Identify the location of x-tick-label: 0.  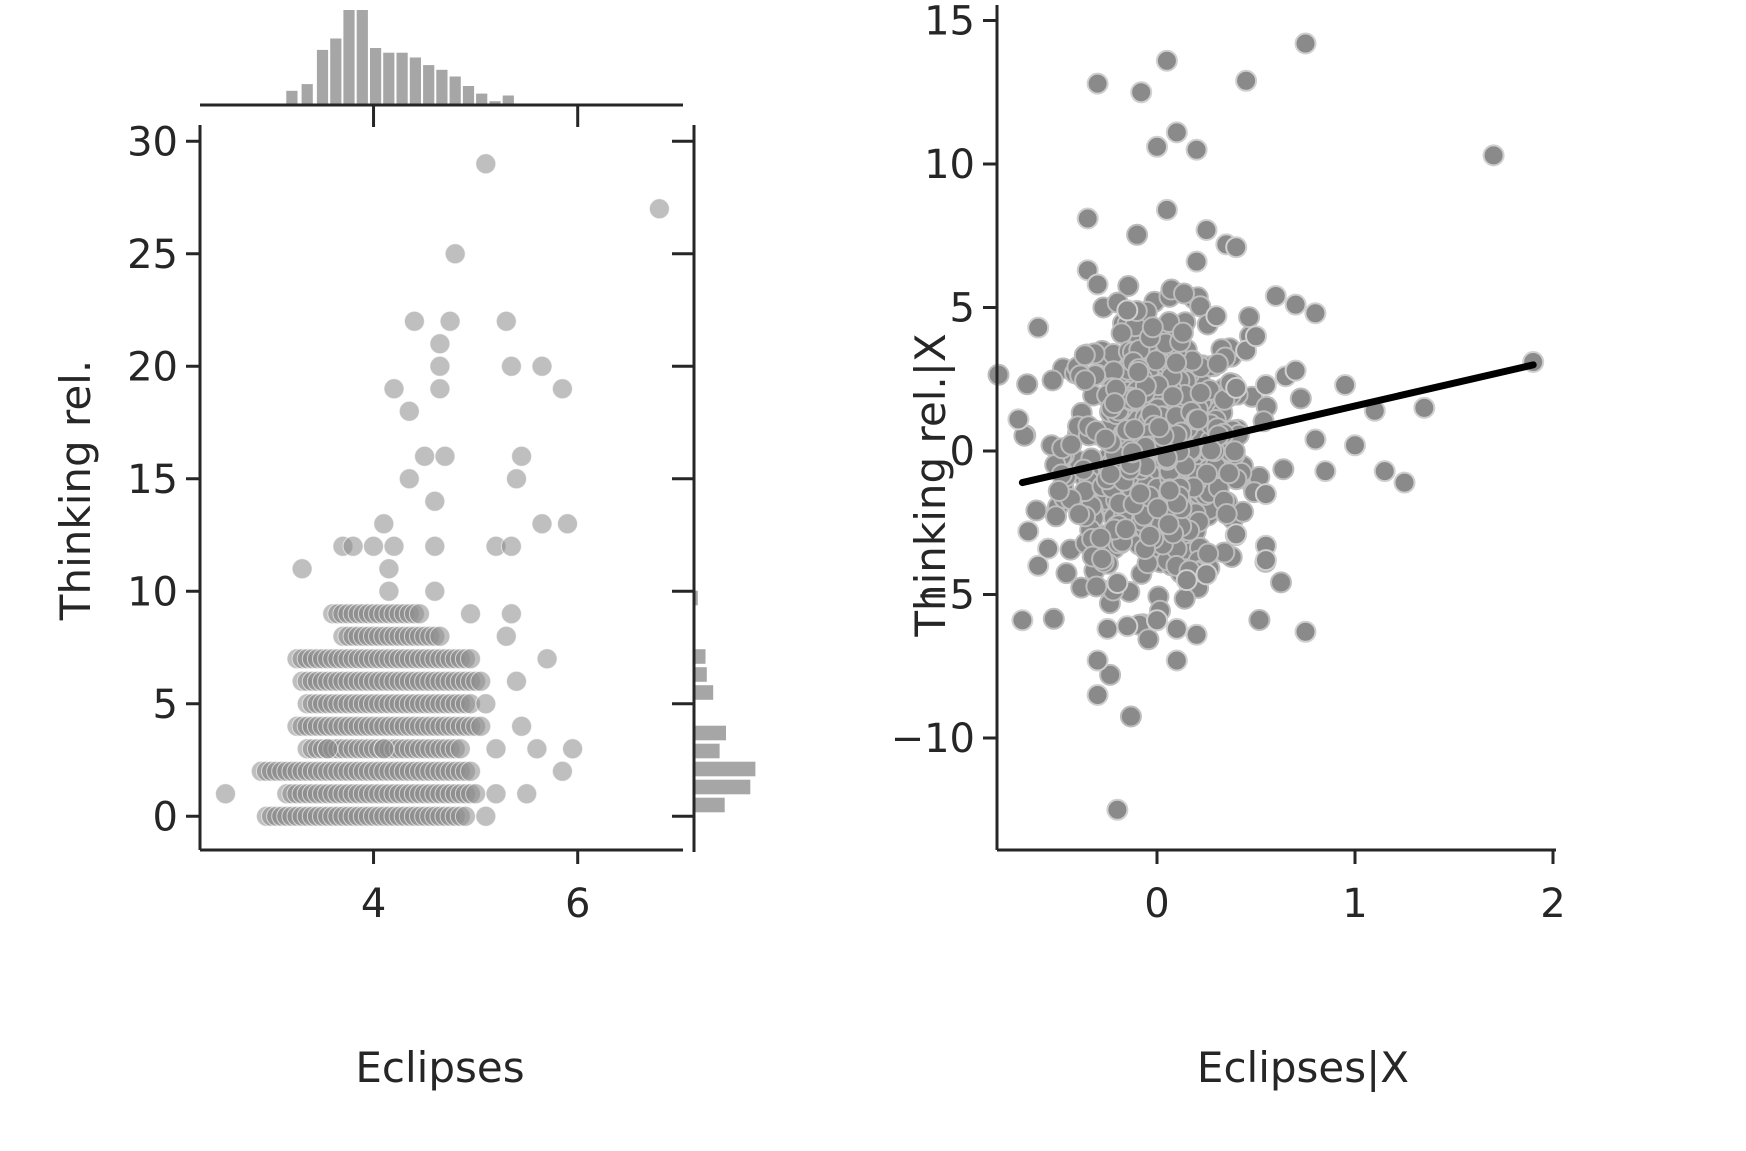
(1156, 904).